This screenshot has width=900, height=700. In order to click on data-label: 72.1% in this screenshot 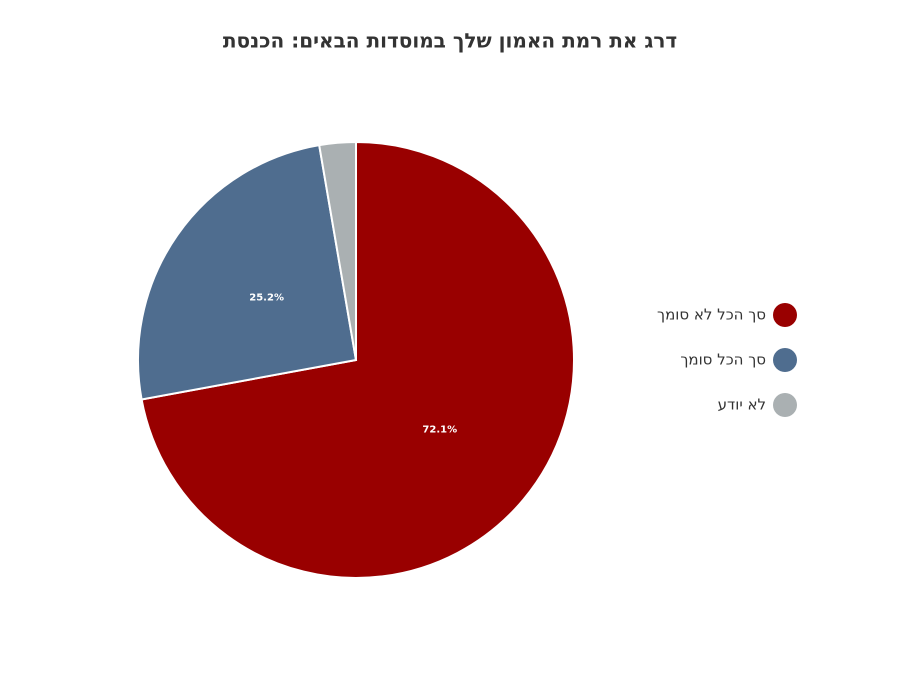, I will do `click(439, 430)`.